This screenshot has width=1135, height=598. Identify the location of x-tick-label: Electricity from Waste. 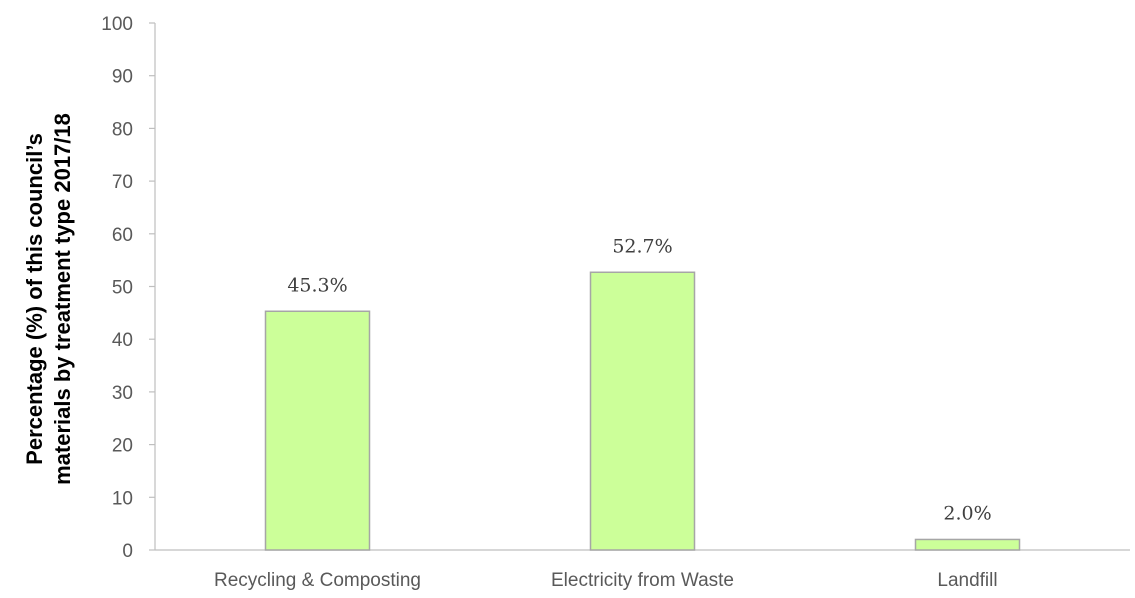
(642, 580).